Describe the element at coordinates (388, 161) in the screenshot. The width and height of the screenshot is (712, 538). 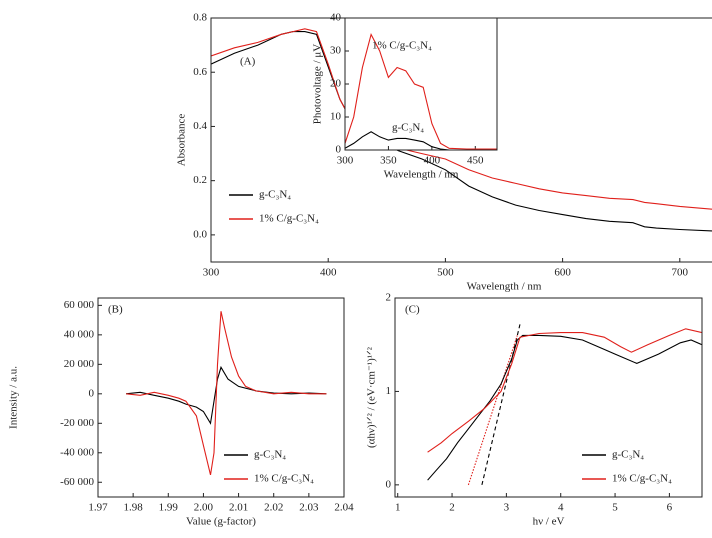
I see `x-tick-label: 350` at that location.